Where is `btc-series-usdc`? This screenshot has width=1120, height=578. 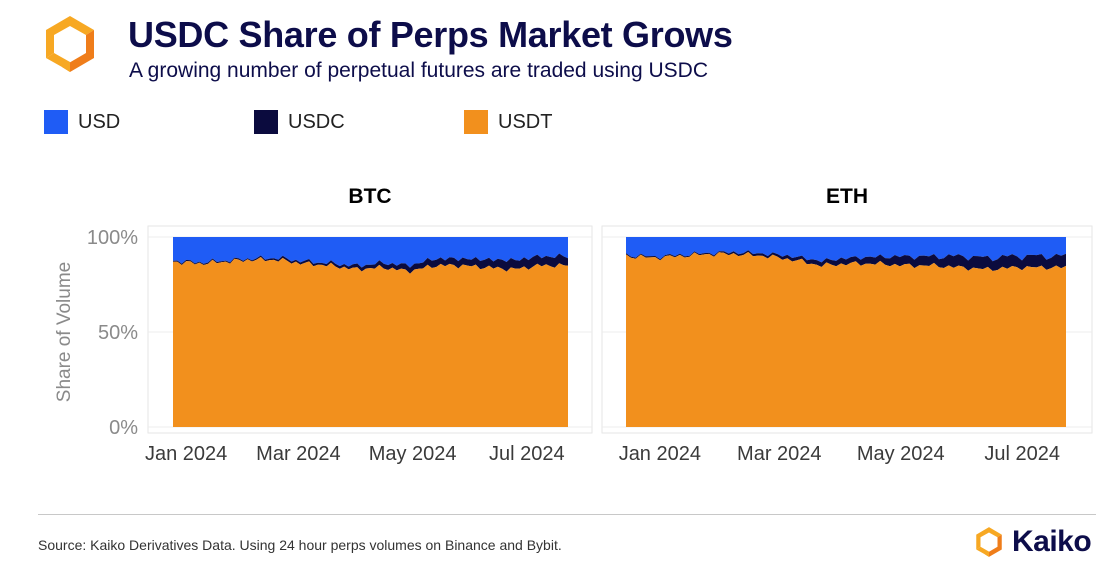
btc-series-usdc is located at coordinates (370, 263).